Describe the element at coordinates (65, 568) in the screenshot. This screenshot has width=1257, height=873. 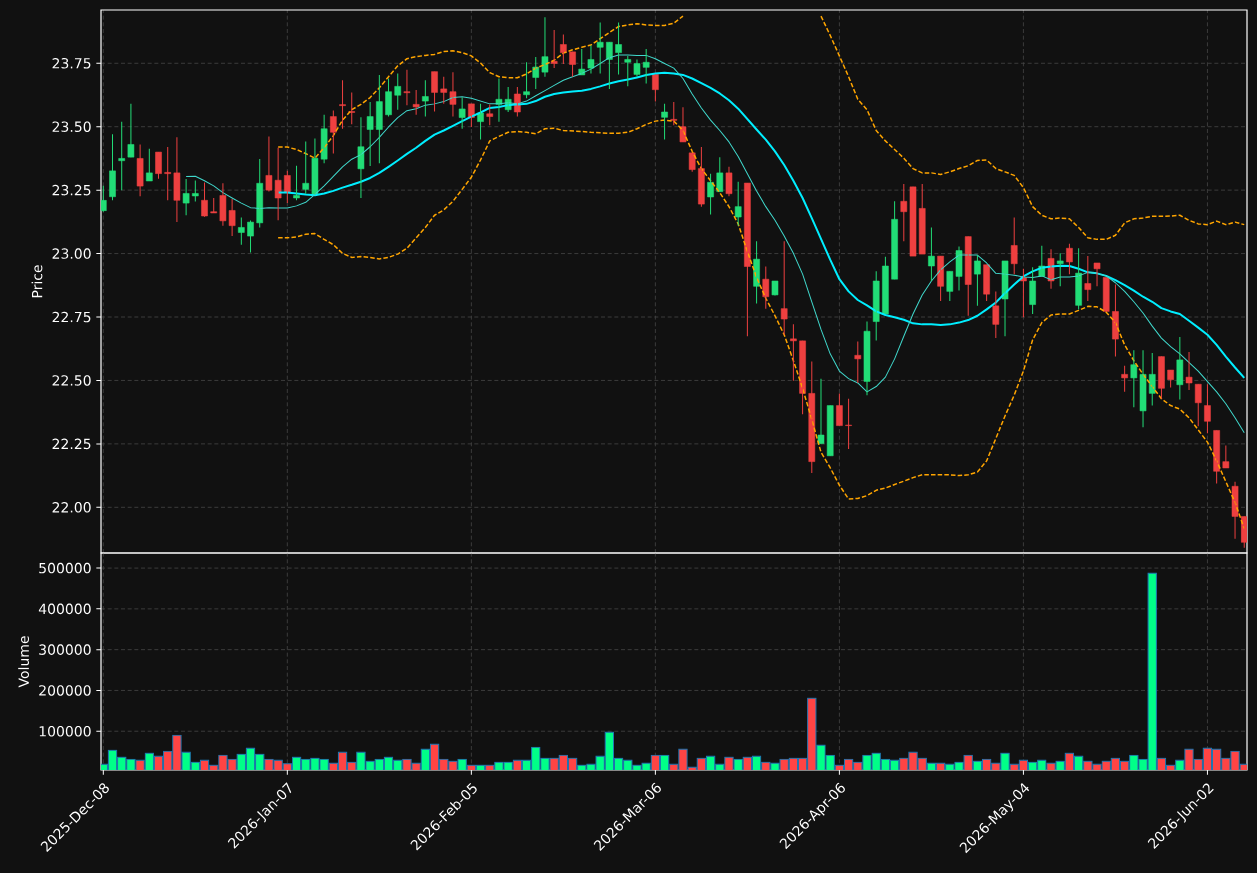
I see `y-tick-label: 500000` at that location.